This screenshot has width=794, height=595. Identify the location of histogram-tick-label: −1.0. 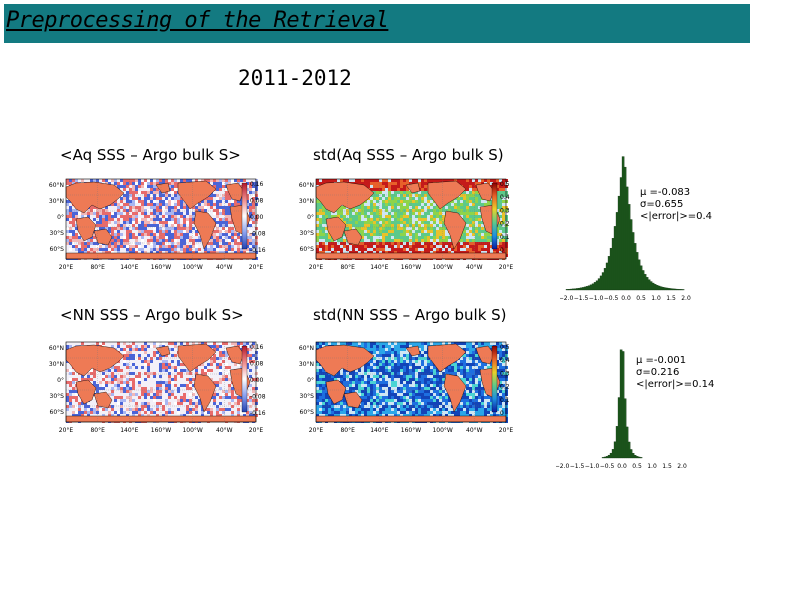
(592, 466).